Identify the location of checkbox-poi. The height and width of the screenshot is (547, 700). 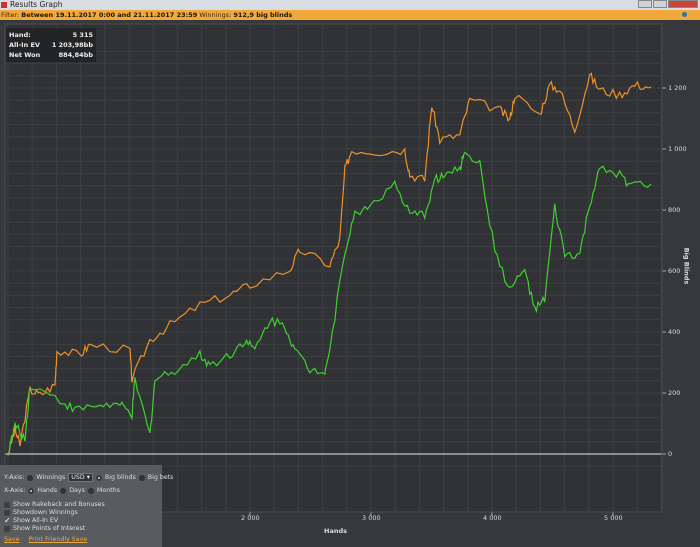
(7, 528).